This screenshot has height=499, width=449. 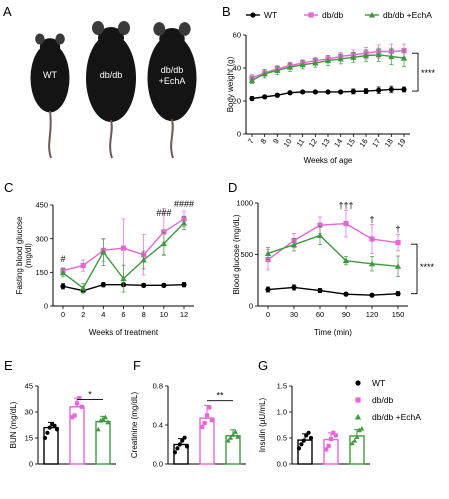 What do you see at coordinates (387, 400) in the screenshot?
I see `bar-legend: WT db/db db/db +EchA` at bounding box center [387, 400].